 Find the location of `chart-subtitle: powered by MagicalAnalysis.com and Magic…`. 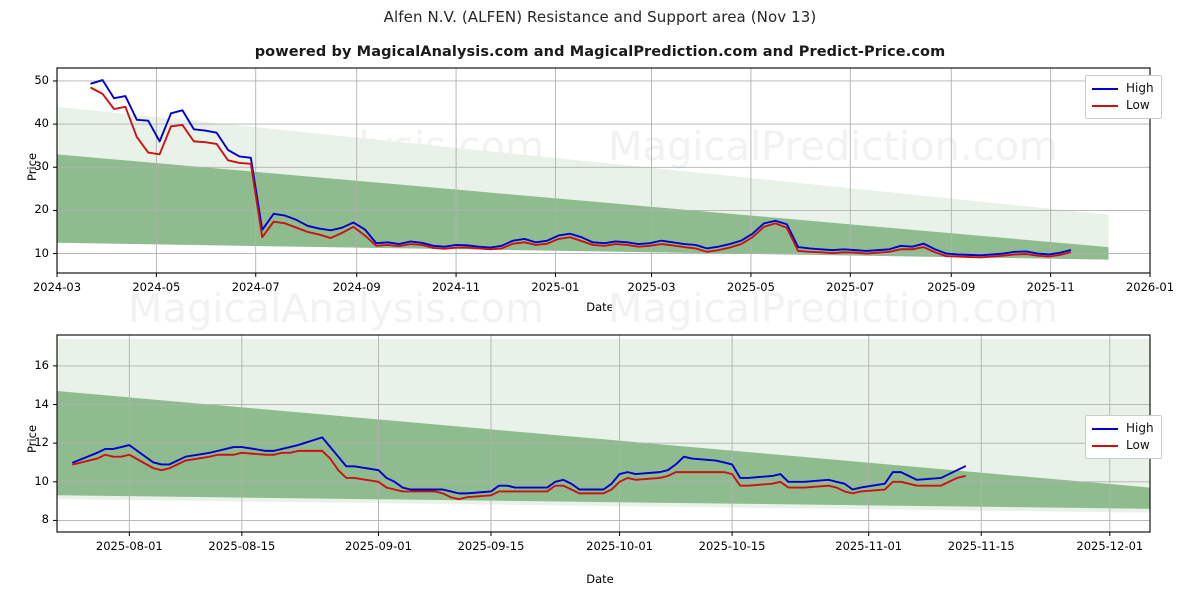

chart-subtitle: powered by MagicalAnalysis.com and Magic… is located at coordinates (600, 52).